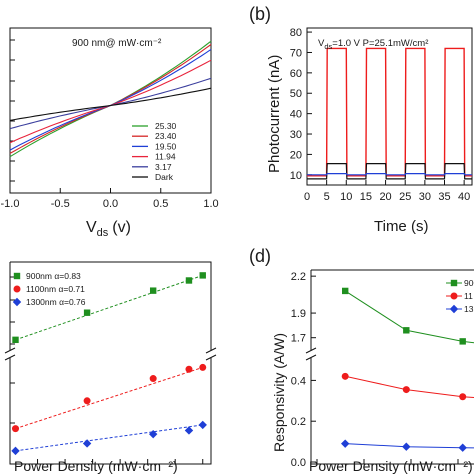 This screenshot has height=474, width=474. What do you see at coordinates (296, 53) in the screenshot?
I see `panel-b-ytick-label: 70` at bounding box center [296, 53].